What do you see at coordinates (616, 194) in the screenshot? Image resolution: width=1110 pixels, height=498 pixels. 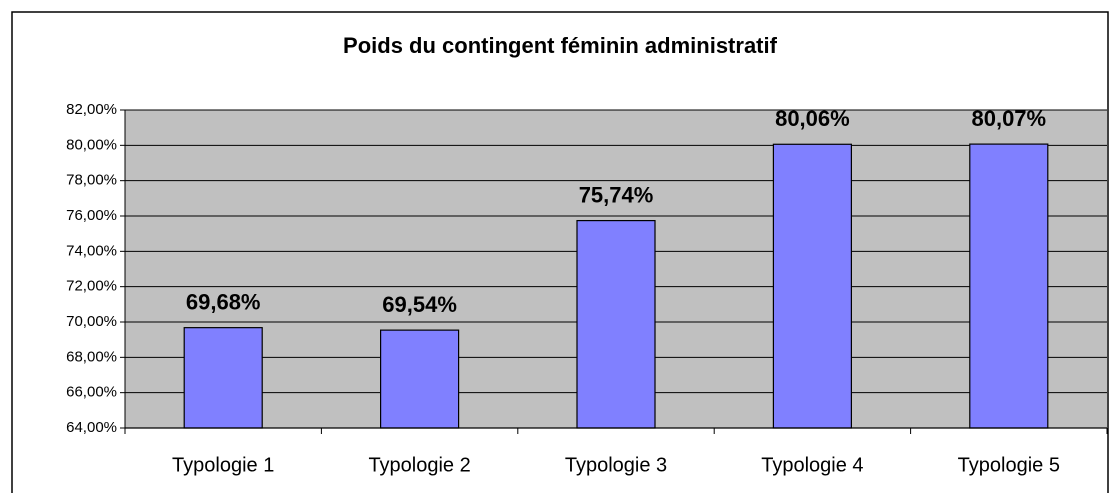 I see `data-label: 75,74%` at bounding box center [616, 194].